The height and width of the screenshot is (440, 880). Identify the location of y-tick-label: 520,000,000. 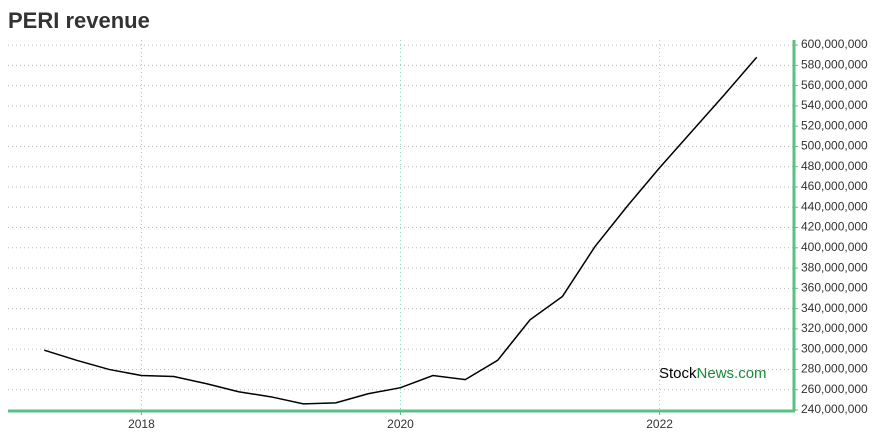
(834, 125).